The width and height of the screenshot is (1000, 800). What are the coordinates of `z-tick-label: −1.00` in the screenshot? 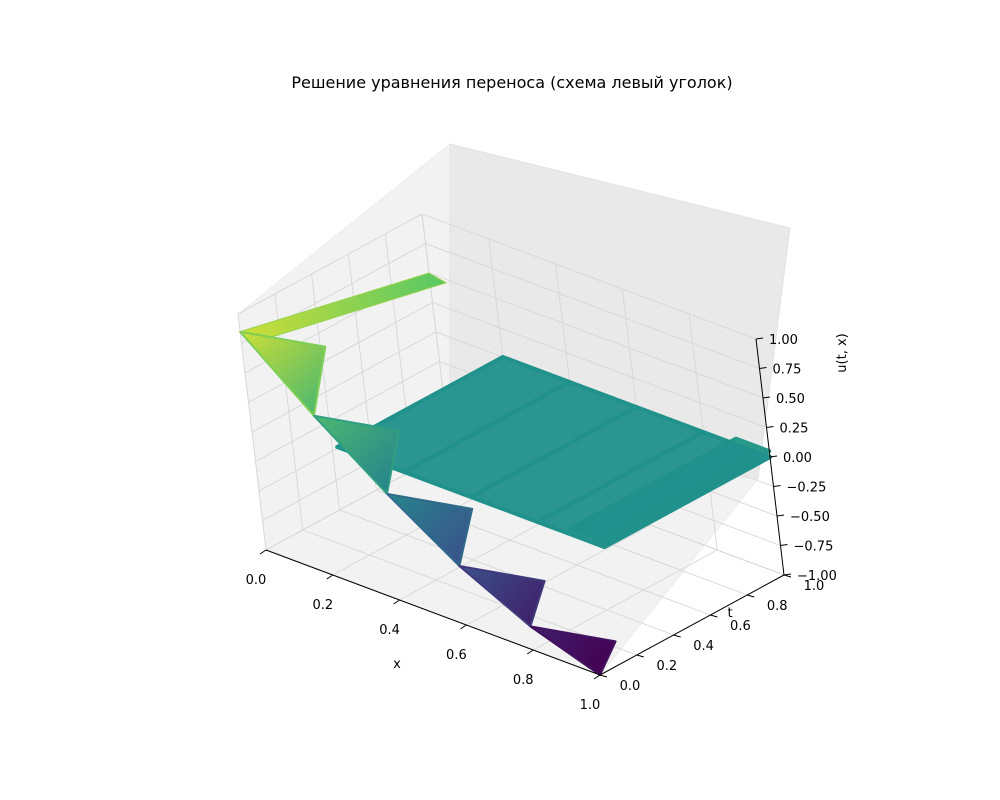 It's located at (817, 576).